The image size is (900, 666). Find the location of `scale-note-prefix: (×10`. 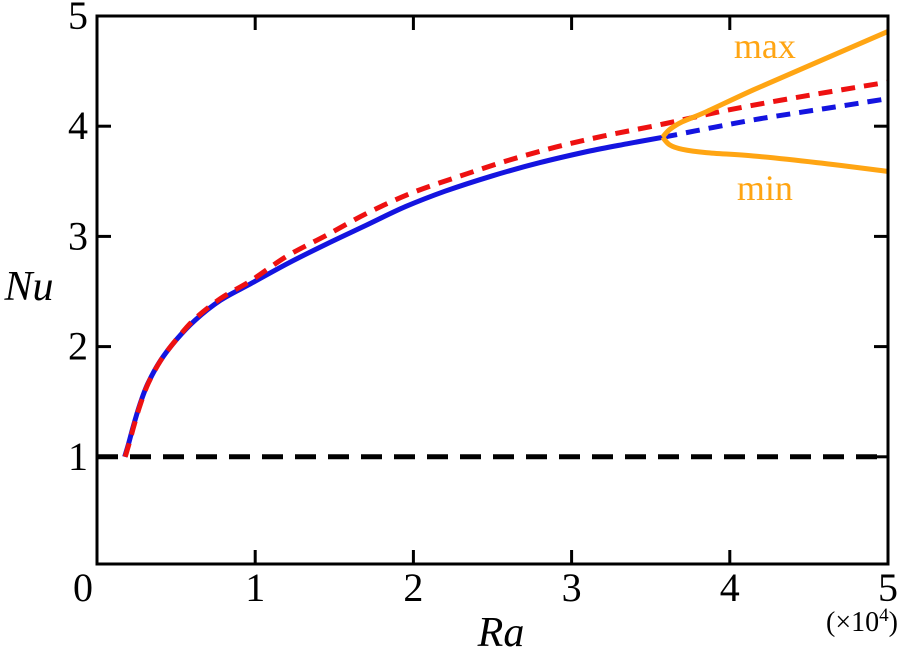

scale-note-prefix: (×10 is located at coordinates (853, 622).